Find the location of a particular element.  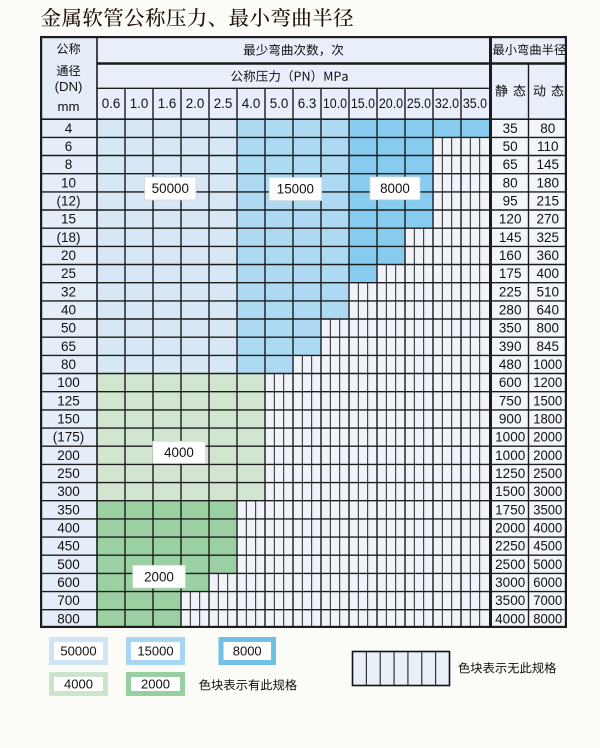

svg-text: (12) is located at coordinates (68, 201).